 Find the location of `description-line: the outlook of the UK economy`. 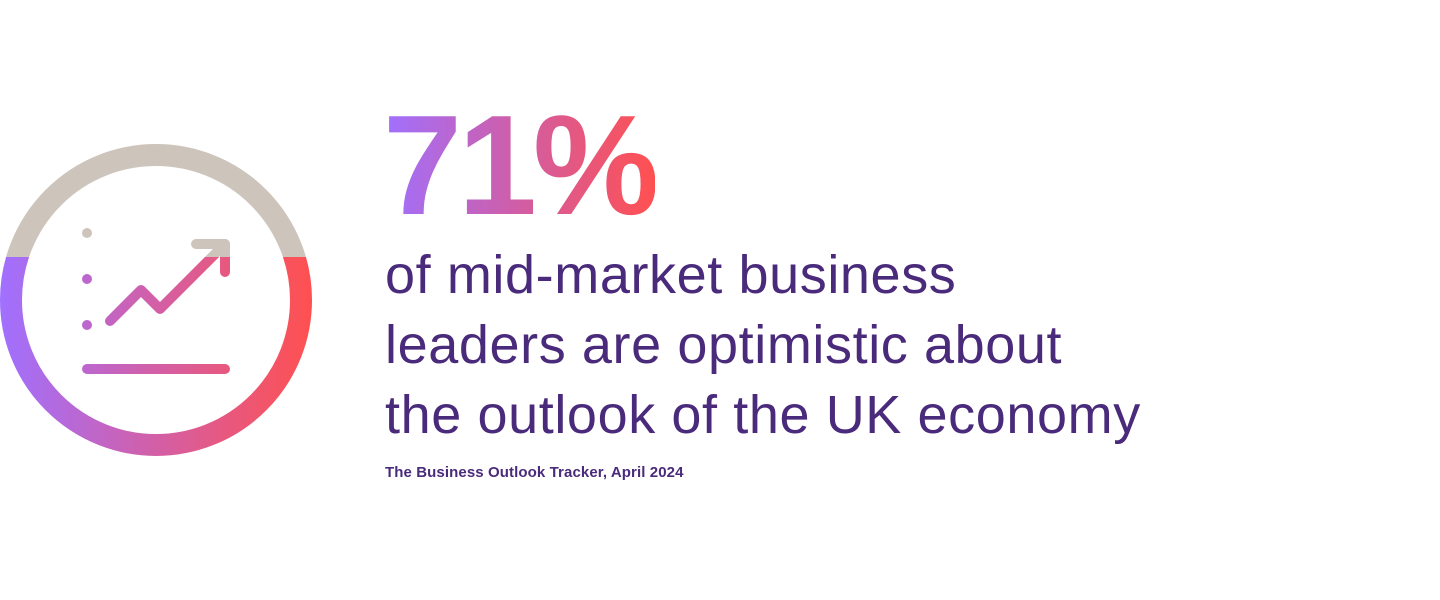

description-line: the outlook of the UK economy is located at coordinates (763, 415).